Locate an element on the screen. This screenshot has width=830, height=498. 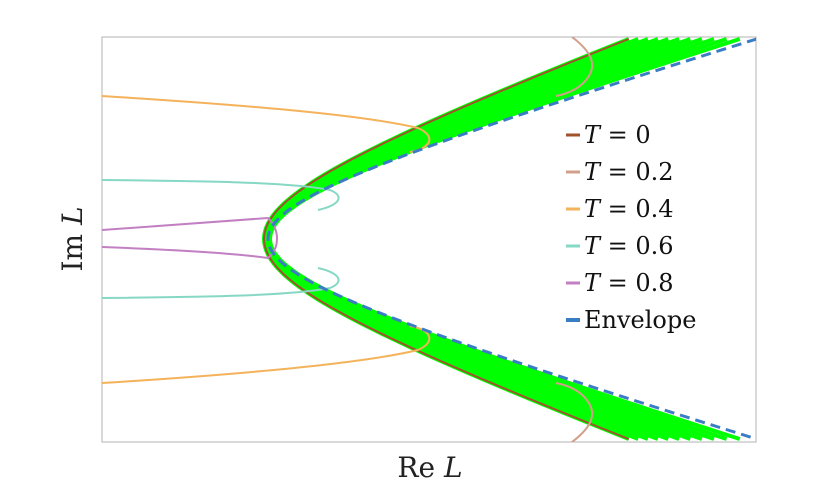
y-axis-label-text: Im is located at coordinates (72, 248).